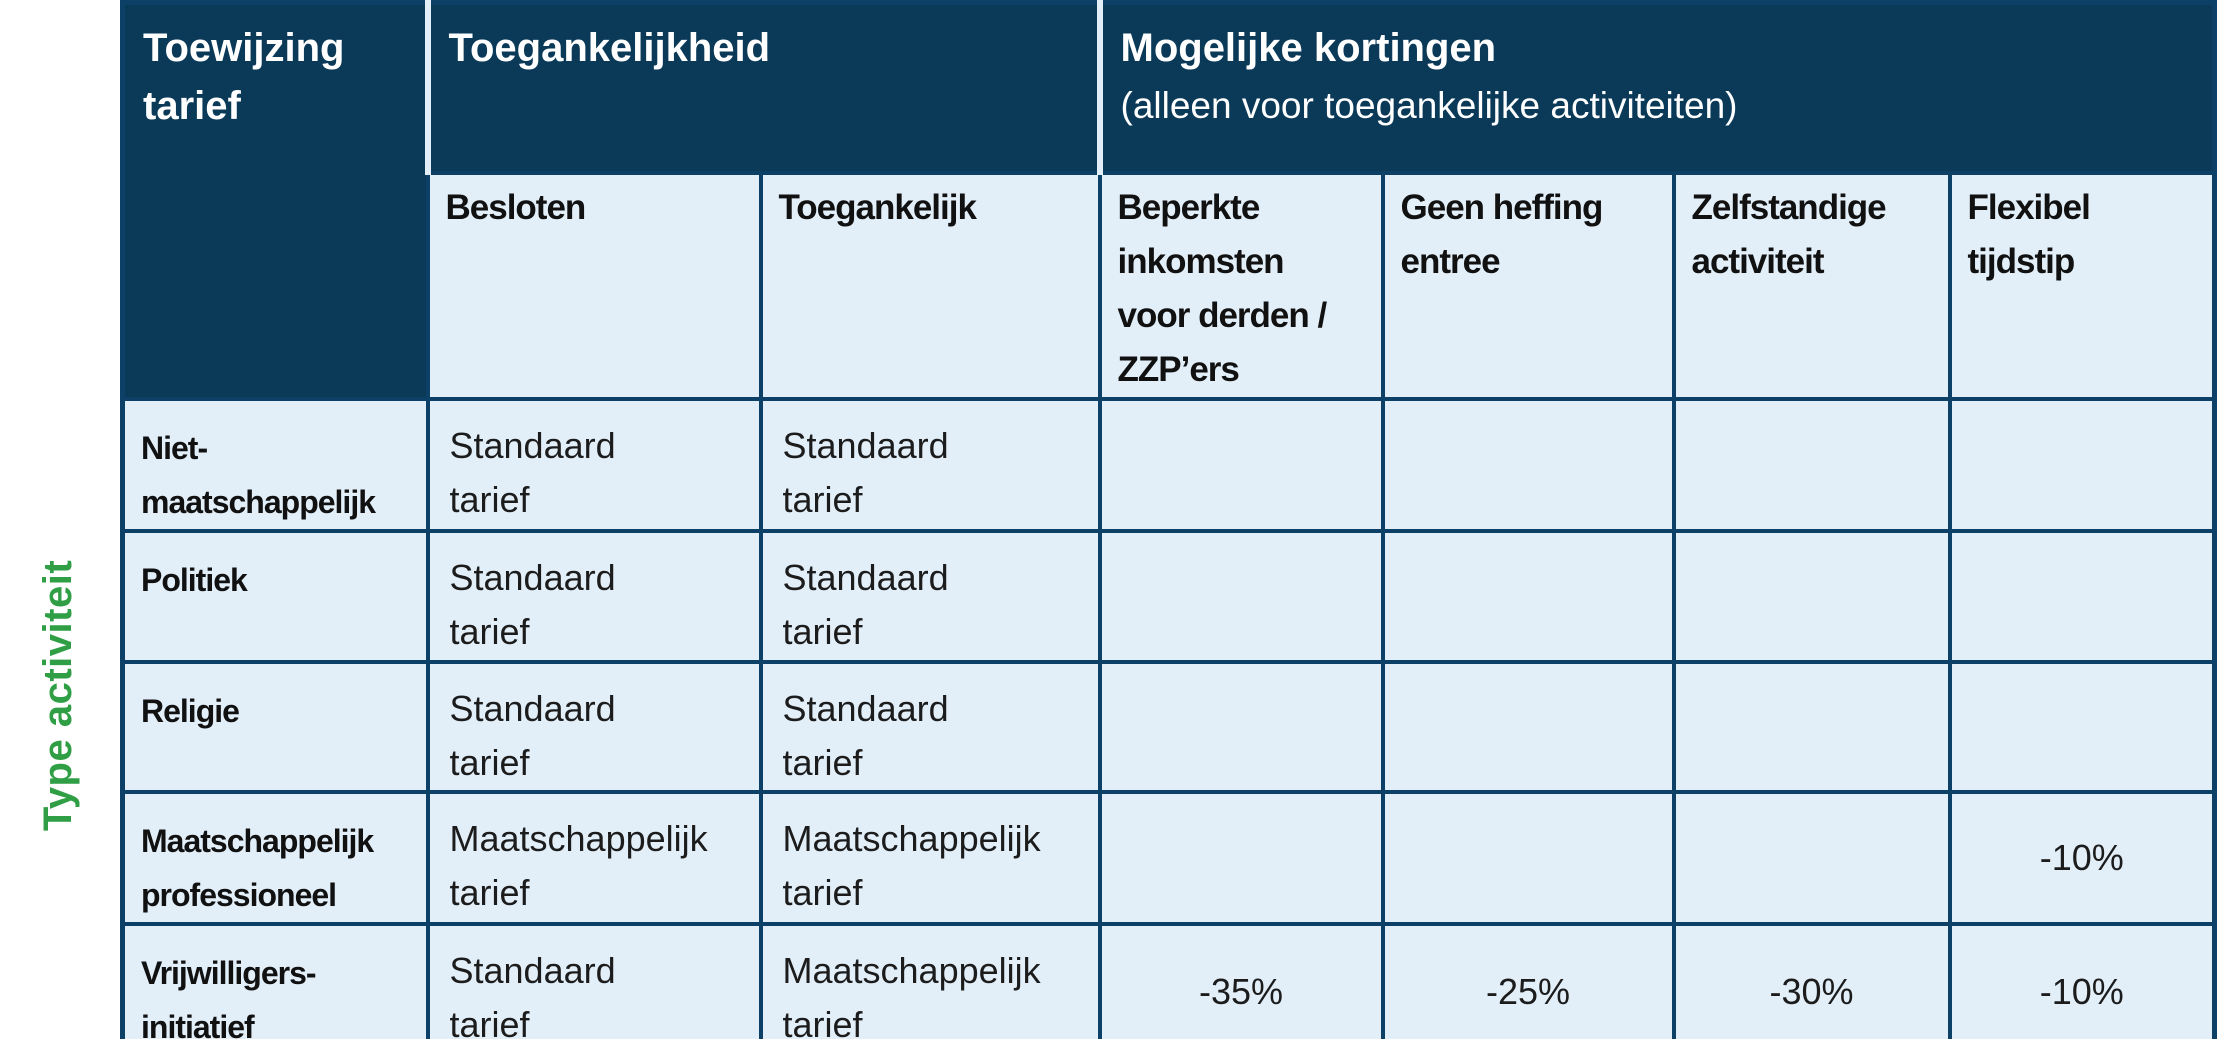 The image size is (2220, 1039). Describe the element at coordinates (1528, 285) in the screenshot. I see `col-header-geen-heffing-entree: Geen heffing entree` at that location.